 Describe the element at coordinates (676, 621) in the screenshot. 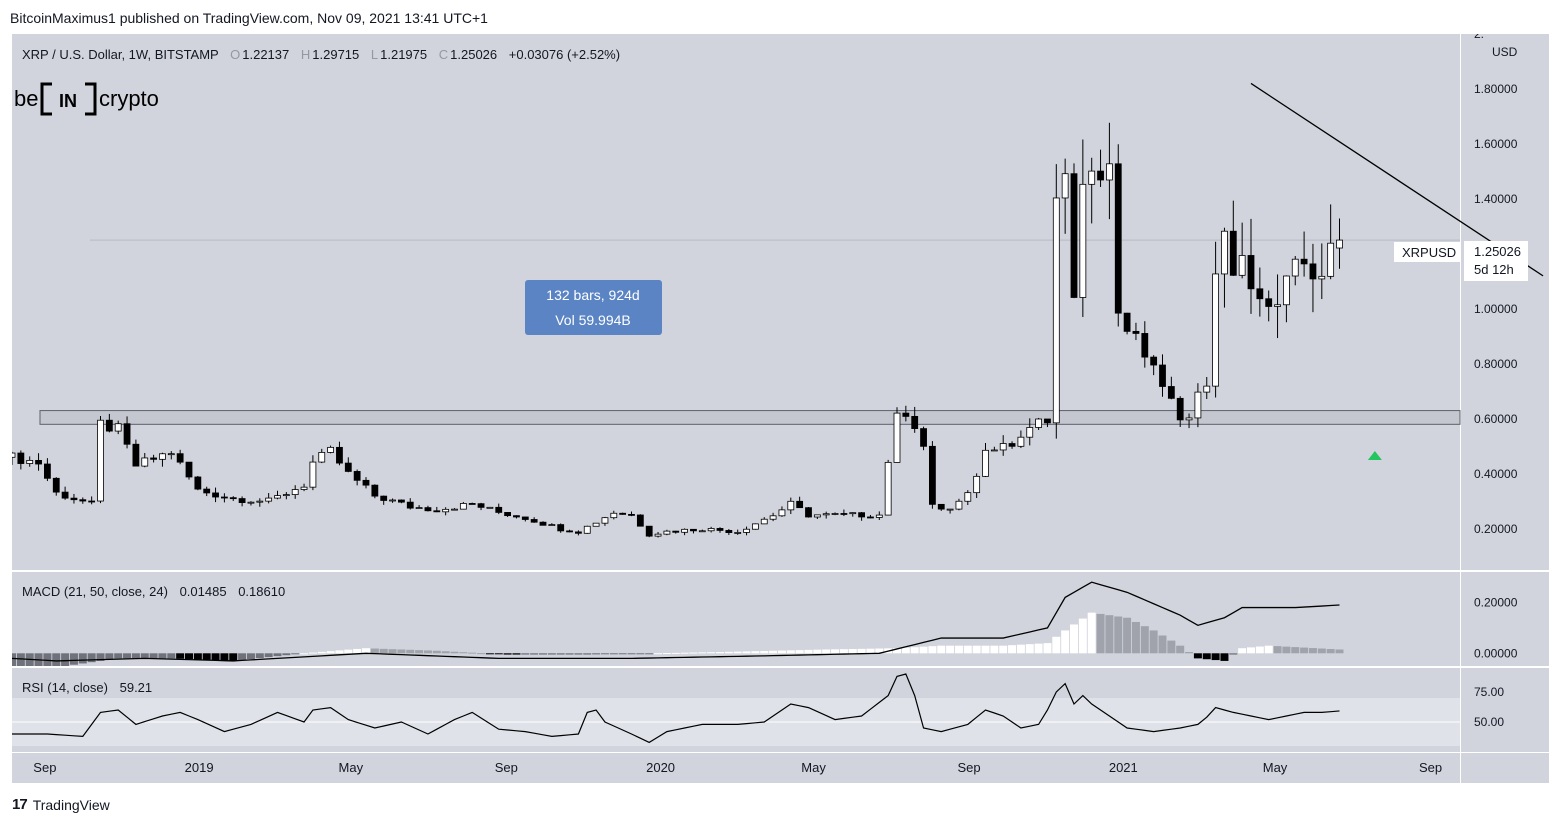

I see `macd-line` at that location.